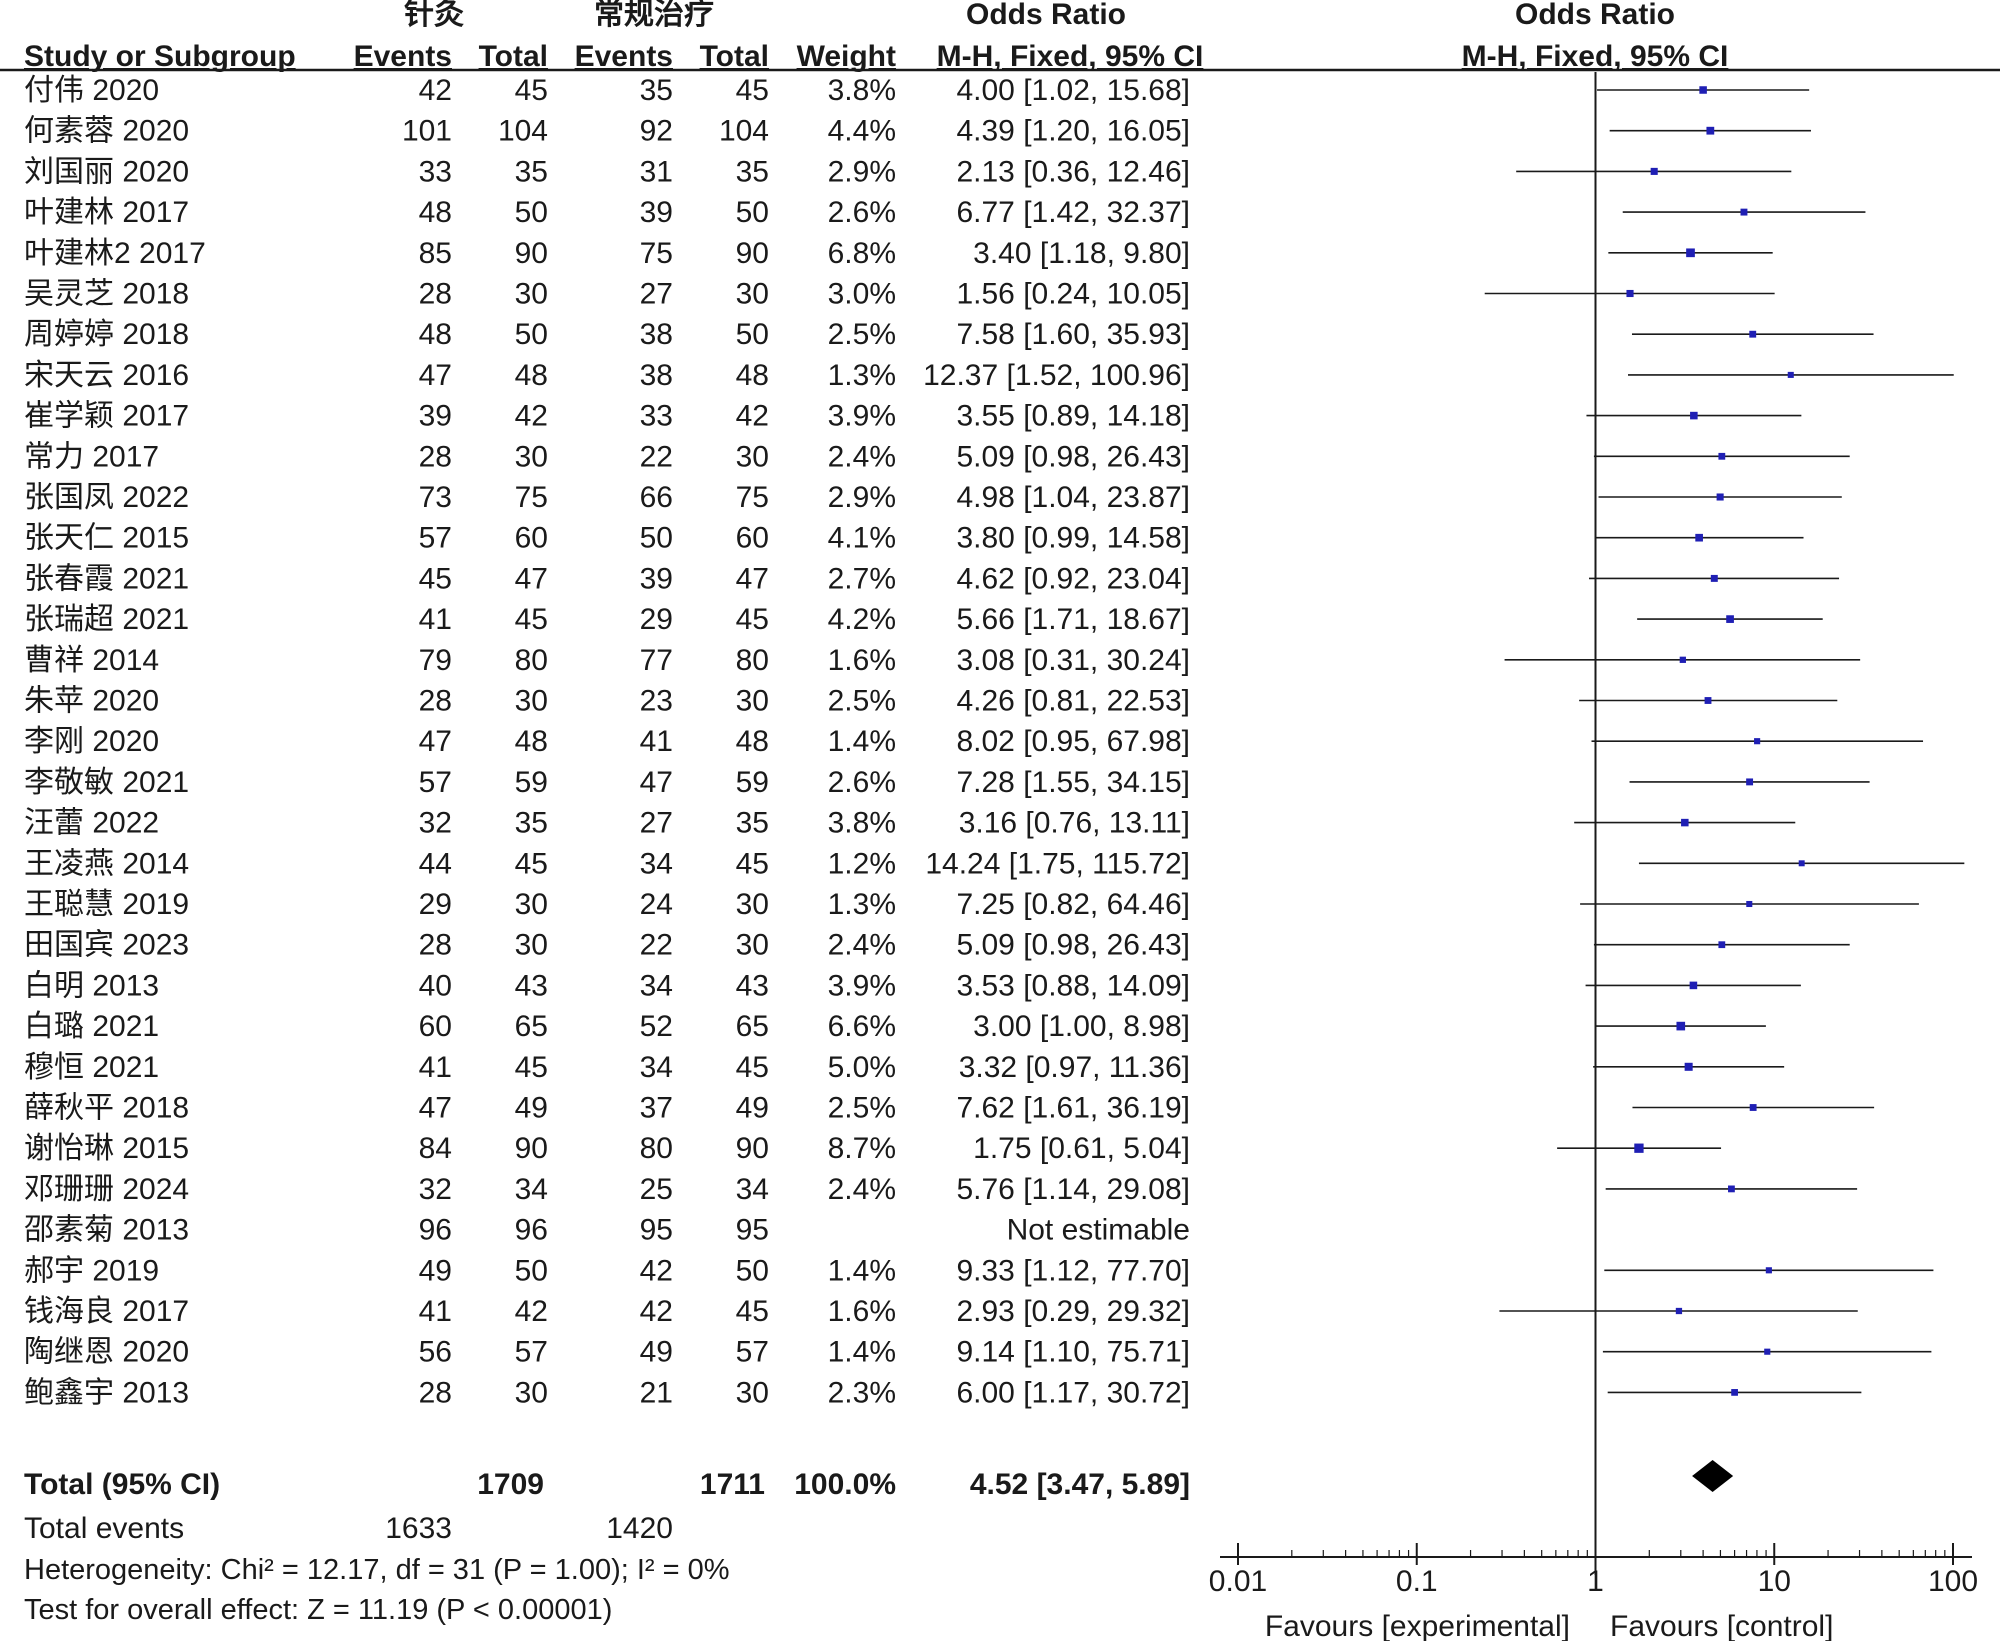 The image size is (2000, 1641). I want to click on exp-events-cell: 41, so click(435, 619).